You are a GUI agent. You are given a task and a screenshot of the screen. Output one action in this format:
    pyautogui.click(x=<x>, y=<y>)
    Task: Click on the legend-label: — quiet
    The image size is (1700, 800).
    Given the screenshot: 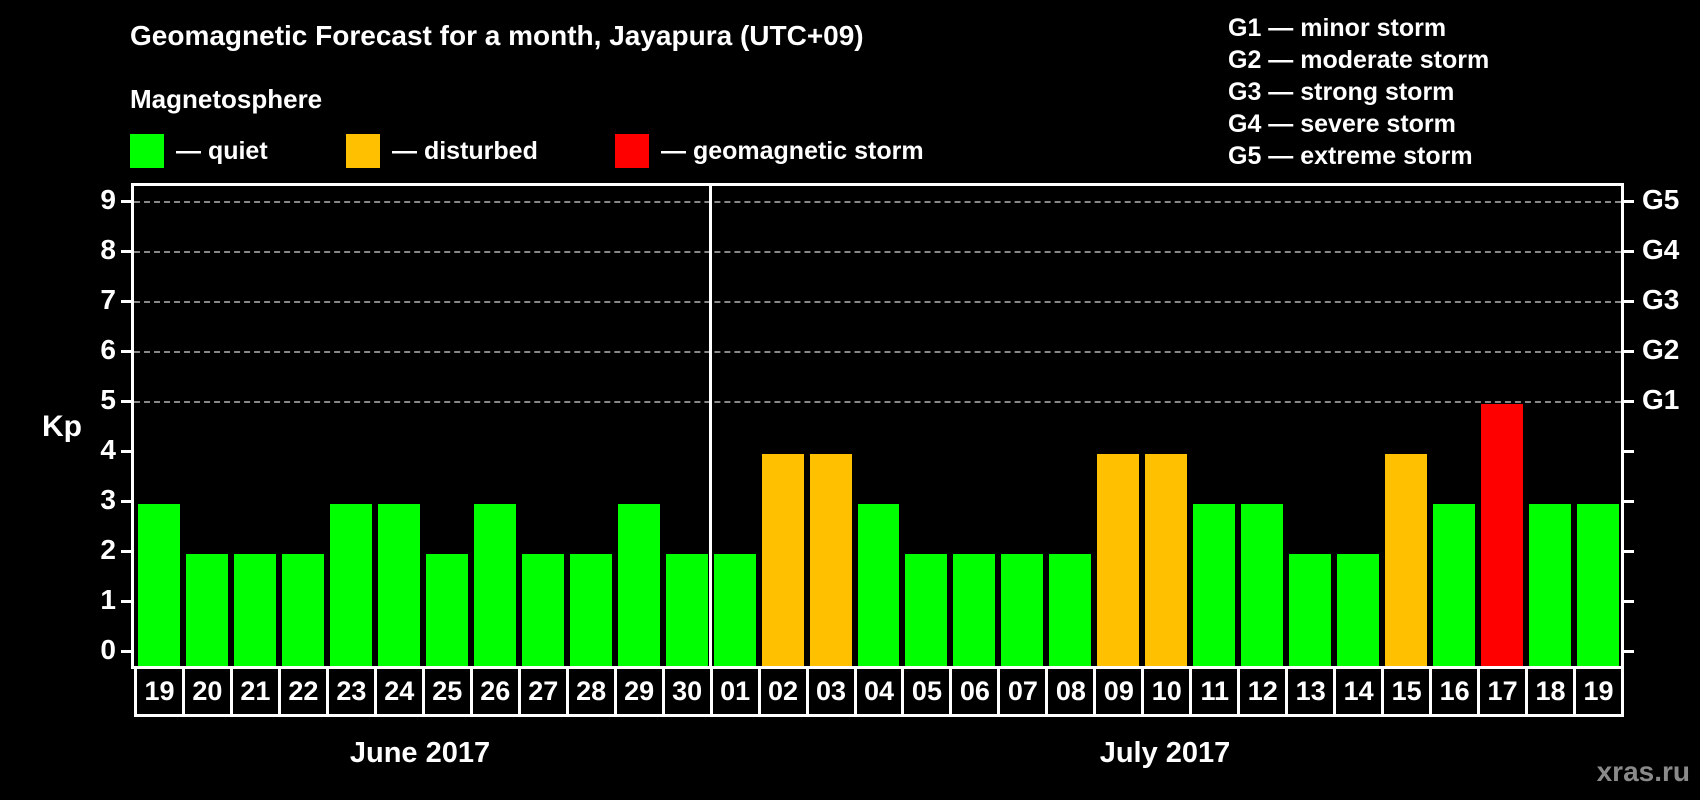 What is the action you would take?
    pyautogui.click(x=222, y=150)
    